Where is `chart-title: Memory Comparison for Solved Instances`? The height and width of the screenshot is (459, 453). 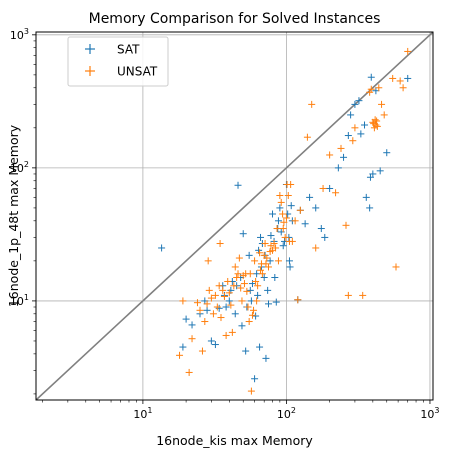
chart-title: Memory Comparison for Solved Instances is located at coordinates (235, 19).